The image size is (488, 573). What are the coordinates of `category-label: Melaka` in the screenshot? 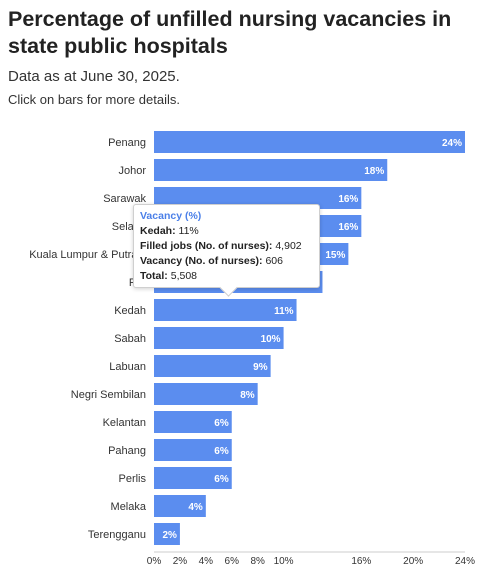 It's located at (129, 507).